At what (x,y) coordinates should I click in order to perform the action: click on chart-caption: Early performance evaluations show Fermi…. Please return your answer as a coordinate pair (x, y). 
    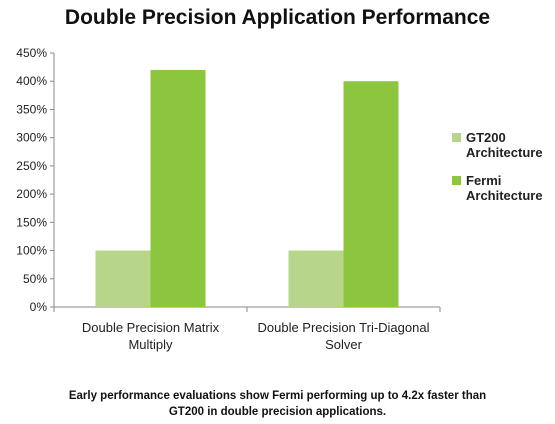
    Looking at the image, I should click on (277, 404).